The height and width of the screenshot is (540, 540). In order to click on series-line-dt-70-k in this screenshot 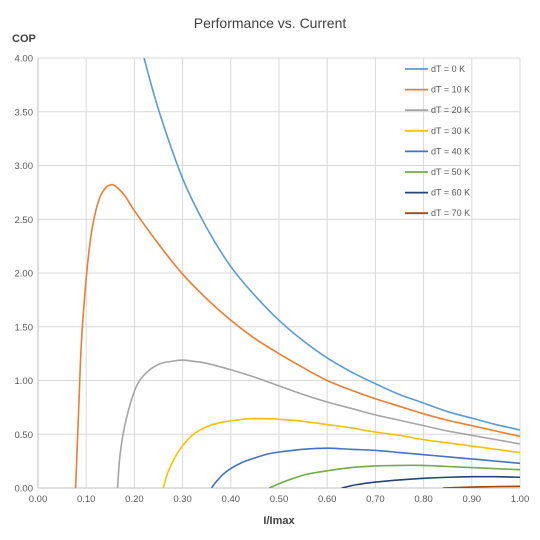, I will do `click(481, 486)`.